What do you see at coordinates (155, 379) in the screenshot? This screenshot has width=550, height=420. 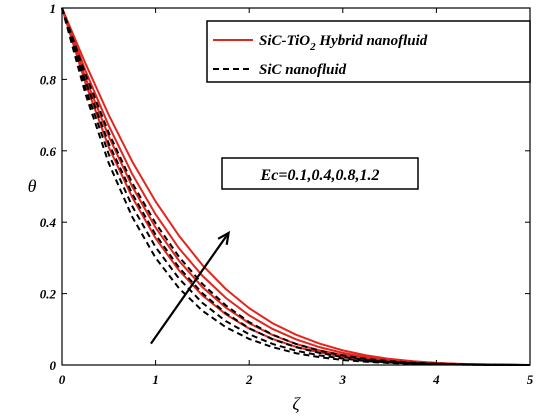 I see `x-tick-label: 1` at bounding box center [155, 379].